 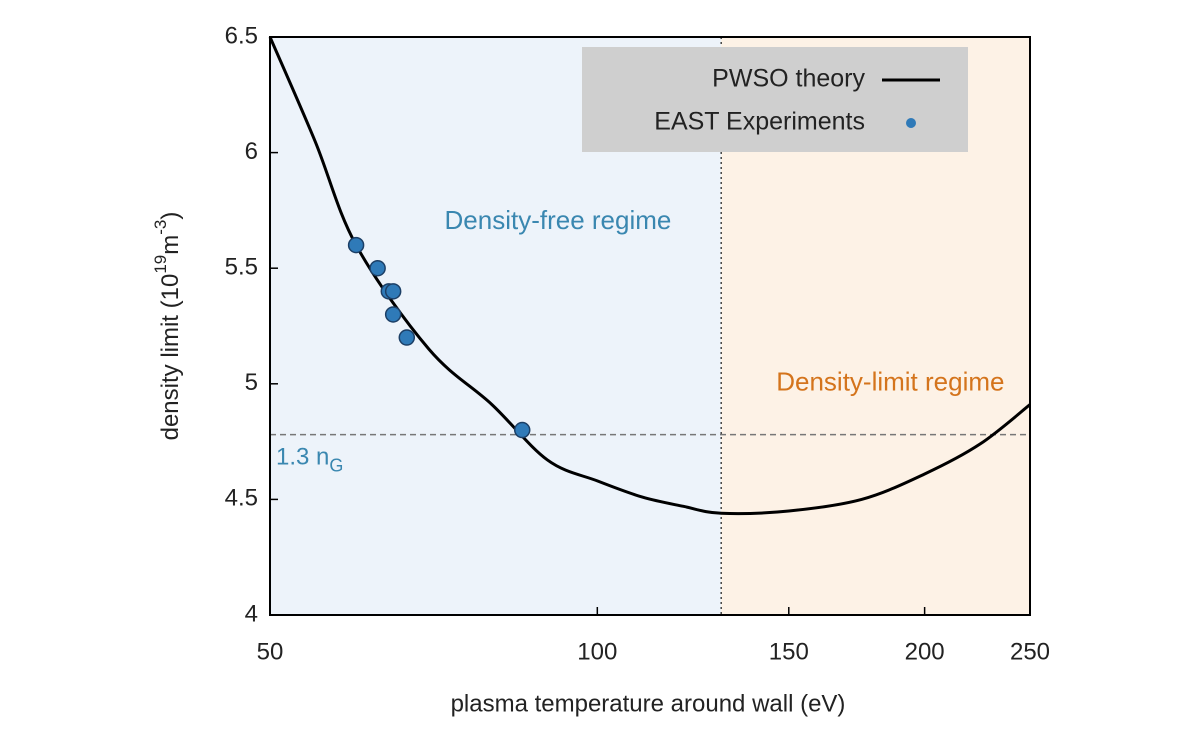 What do you see at coordinates (648, 703) in the screenshot?
I see `x-axis-label: plasma temperature around wall (eV)` at bounding box center [648, 703].